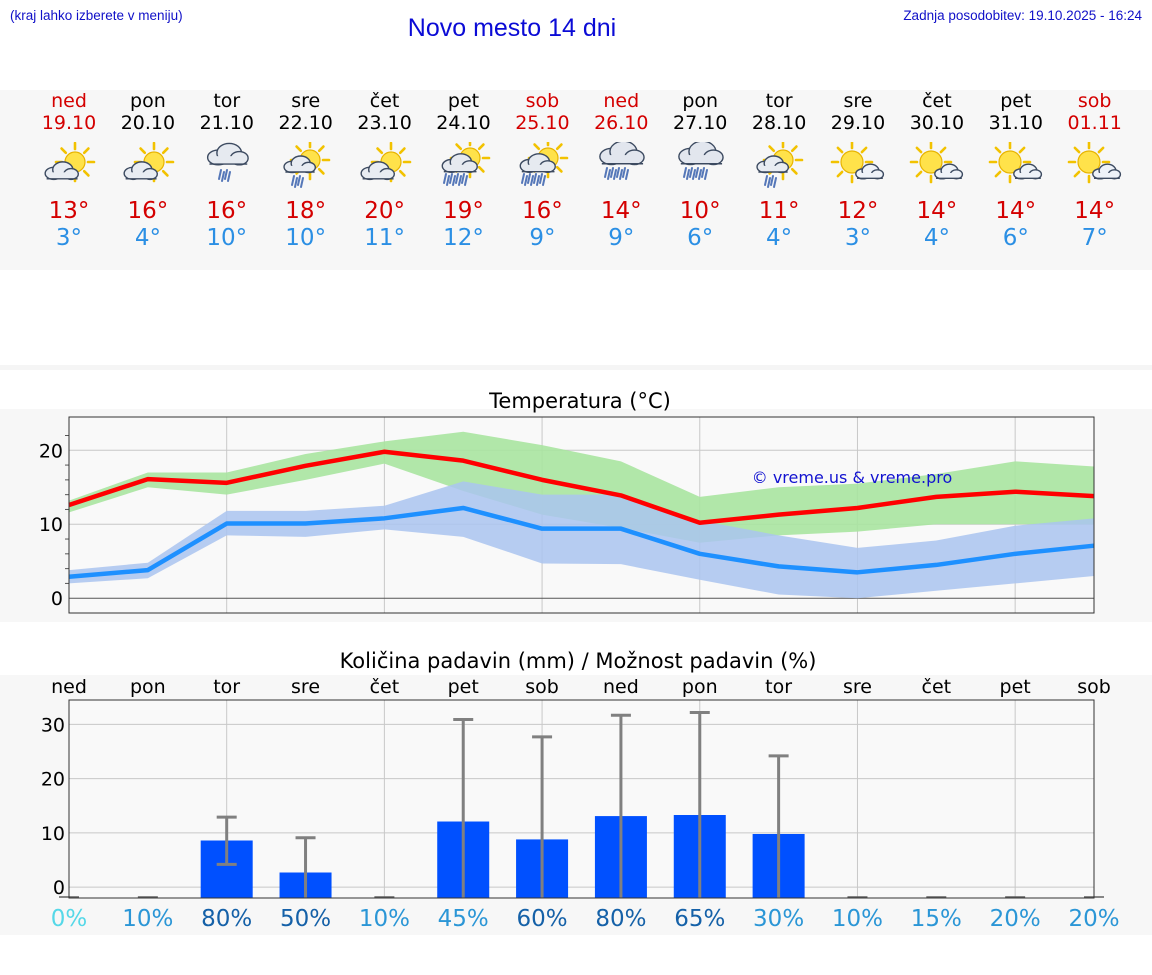 The image size is (1152, 975). I want to click on min-temperature: 3°, so click(858, 238).